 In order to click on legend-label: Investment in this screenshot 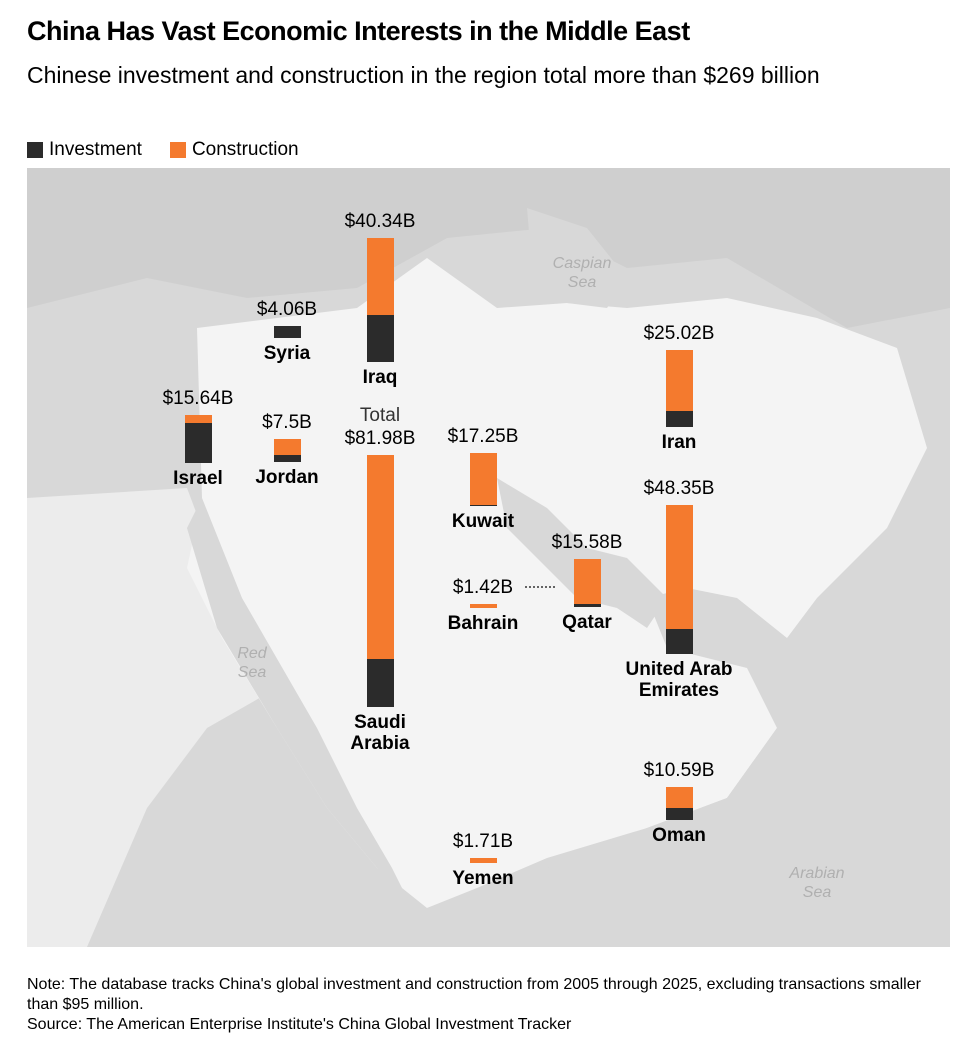, I will do `click(95, 149)`.